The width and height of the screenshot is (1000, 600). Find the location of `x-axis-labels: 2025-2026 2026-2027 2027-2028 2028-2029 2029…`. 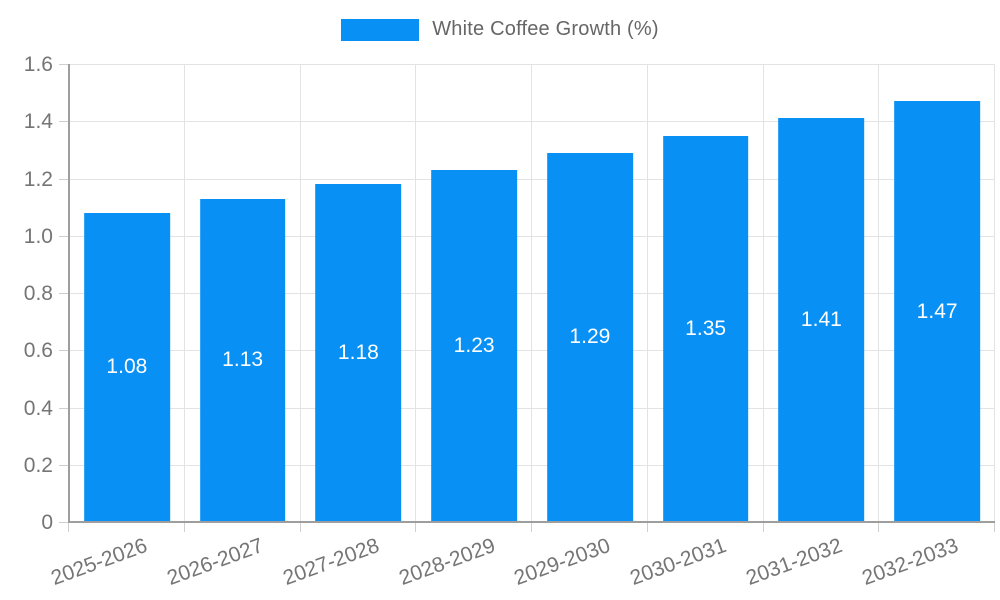

x-axis-labels: 2025-2026 2026-2027 2027-2028 2028-2029 2029… is located at coordinates (521, 561).